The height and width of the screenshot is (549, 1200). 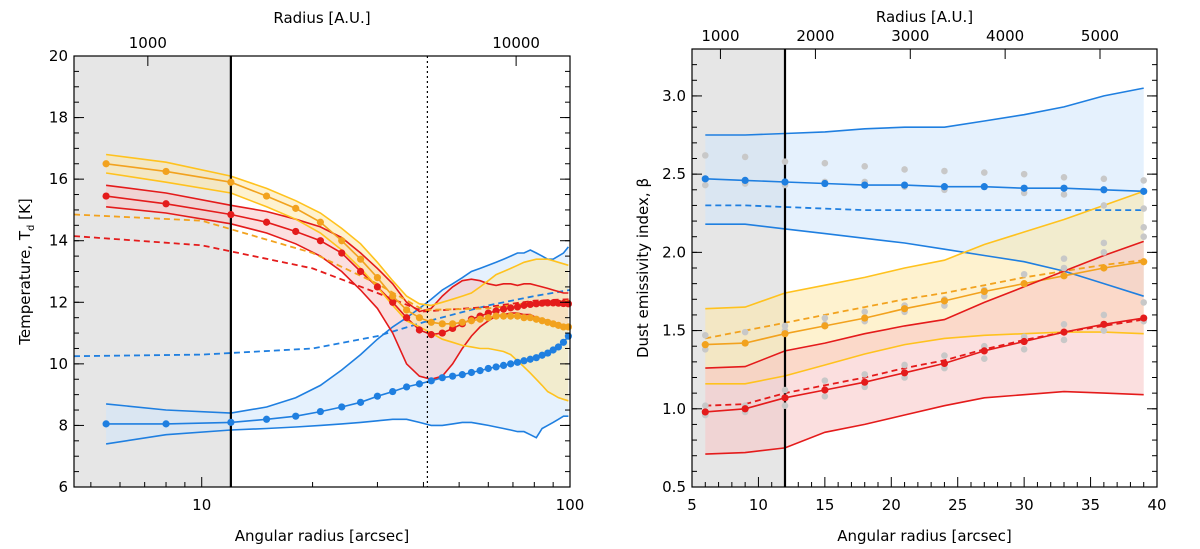 I want to click on y-tick-label: 3.0, so click(x=674, y=96).